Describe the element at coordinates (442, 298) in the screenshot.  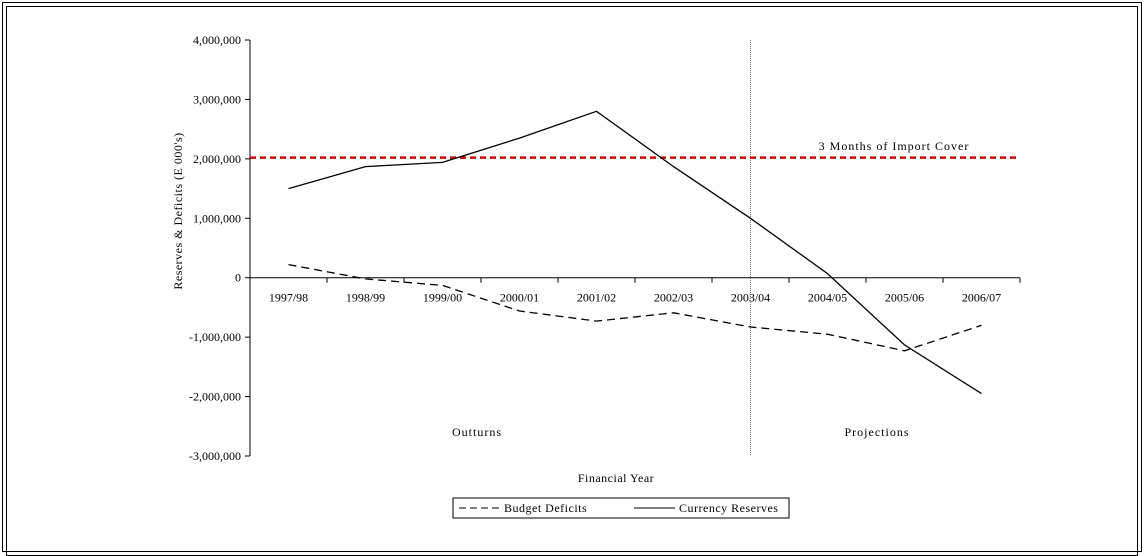
I see `x-tick-label: 1999/00` at that location.